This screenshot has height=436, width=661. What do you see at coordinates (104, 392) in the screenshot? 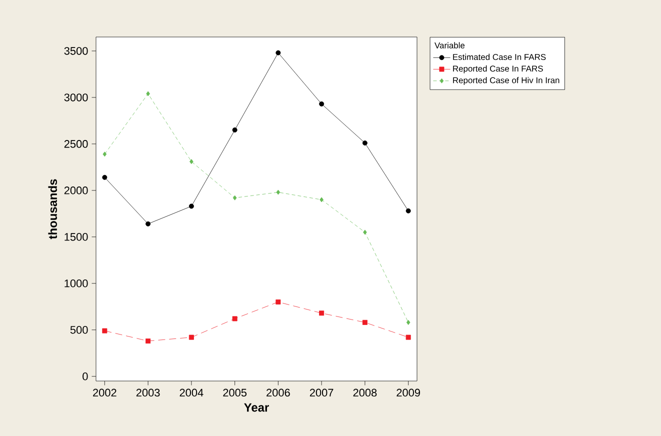
I see `x-tick-label: 2002` at bounding box center [104, 392].